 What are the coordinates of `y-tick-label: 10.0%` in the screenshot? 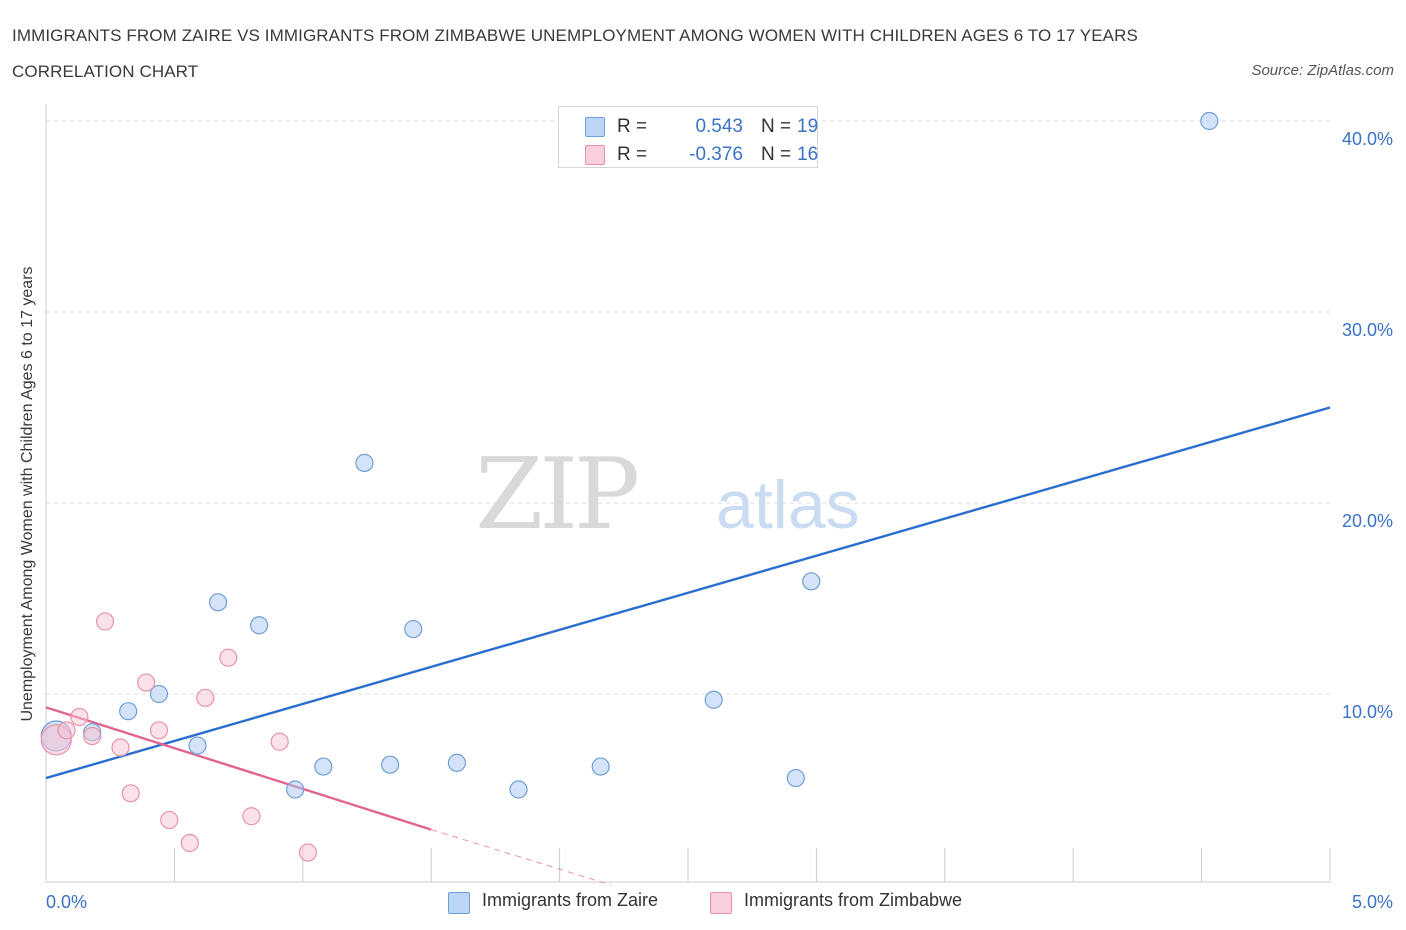 It's located at (1367, 712).